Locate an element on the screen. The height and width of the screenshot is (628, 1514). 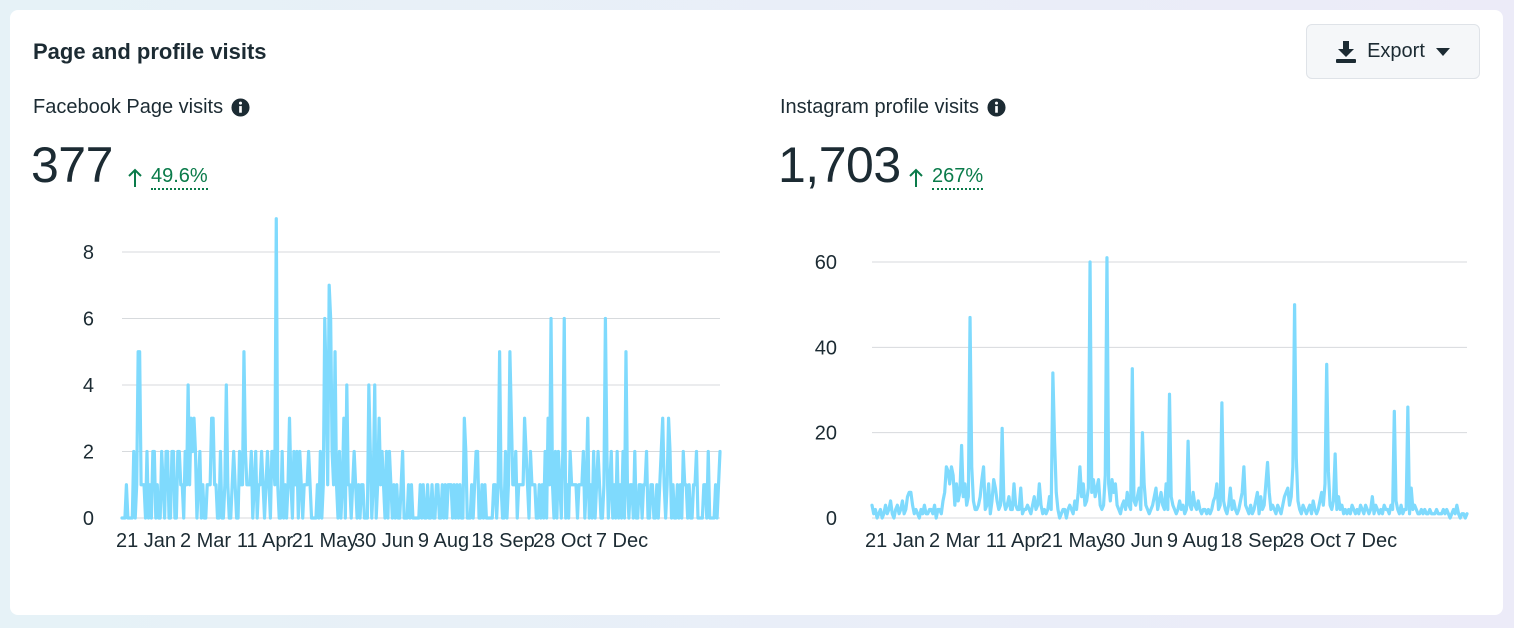
y-tick-label: 6 is located at coordinates (88, 320).